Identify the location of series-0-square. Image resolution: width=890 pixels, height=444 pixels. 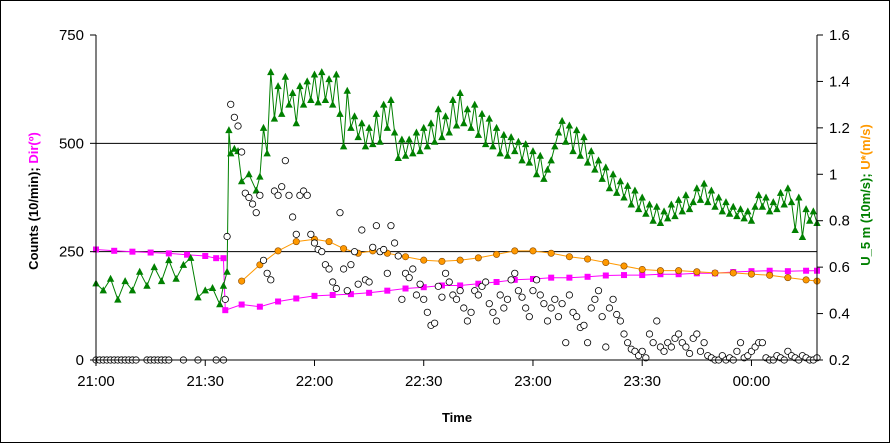
(456, 280).